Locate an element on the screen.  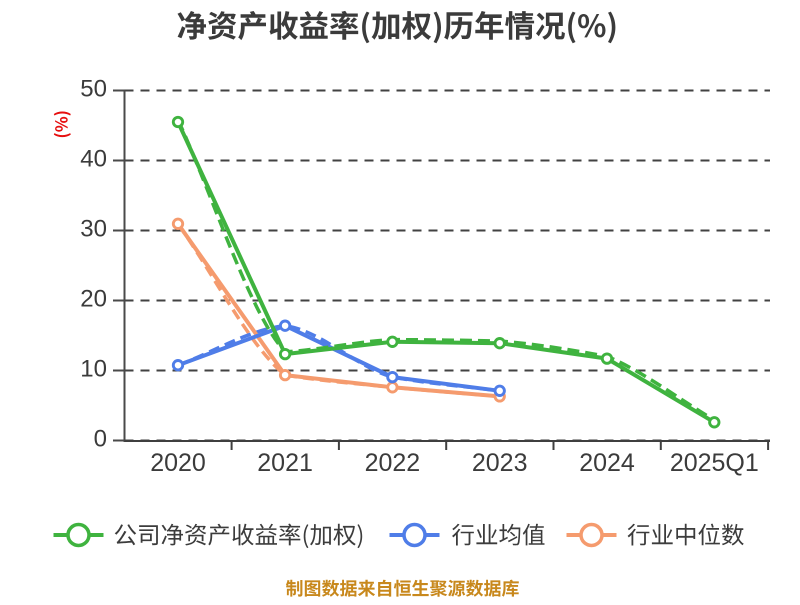
svg-text: 2020 is located at coordinates (178, 463).